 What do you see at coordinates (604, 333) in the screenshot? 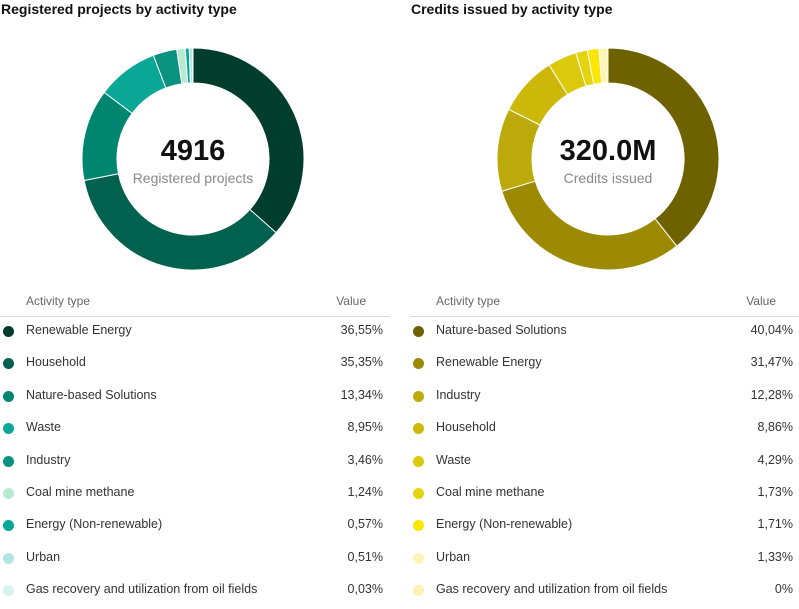
I see `legend-row-nature-based-solutions: Nature-based Solutions 40,04%` at bounding box center [604, 333].